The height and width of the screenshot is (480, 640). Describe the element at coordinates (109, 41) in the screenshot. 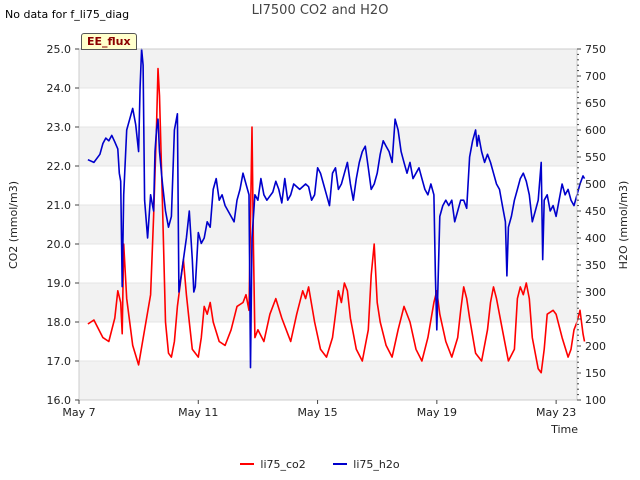

I see `ee-flux-badge: EE_flux` at that location.